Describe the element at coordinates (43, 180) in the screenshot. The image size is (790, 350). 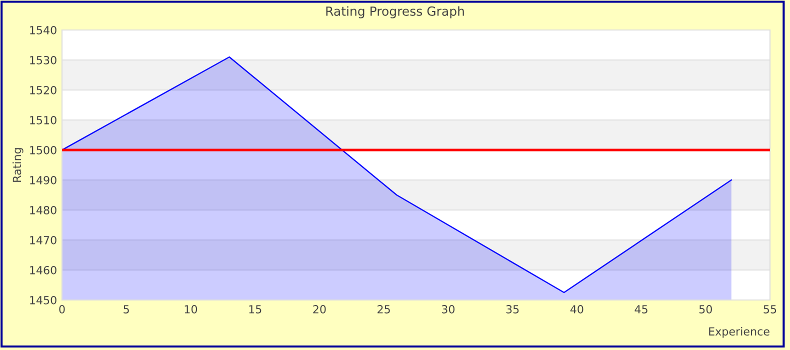
I see `y-tick-label: 1490` at that location.